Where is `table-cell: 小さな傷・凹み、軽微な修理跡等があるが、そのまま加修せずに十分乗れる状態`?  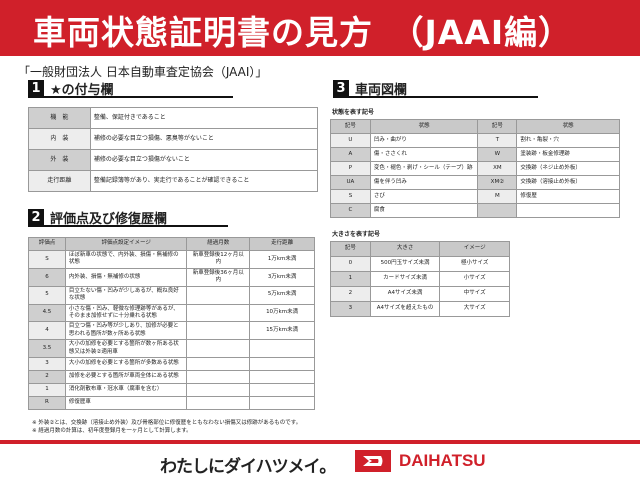 table-cell: 小さな傷・凹み、軽微な修理跡等があるが、そのまま加修せずに十分乗れる状態 is located at coordinates (126, 313).